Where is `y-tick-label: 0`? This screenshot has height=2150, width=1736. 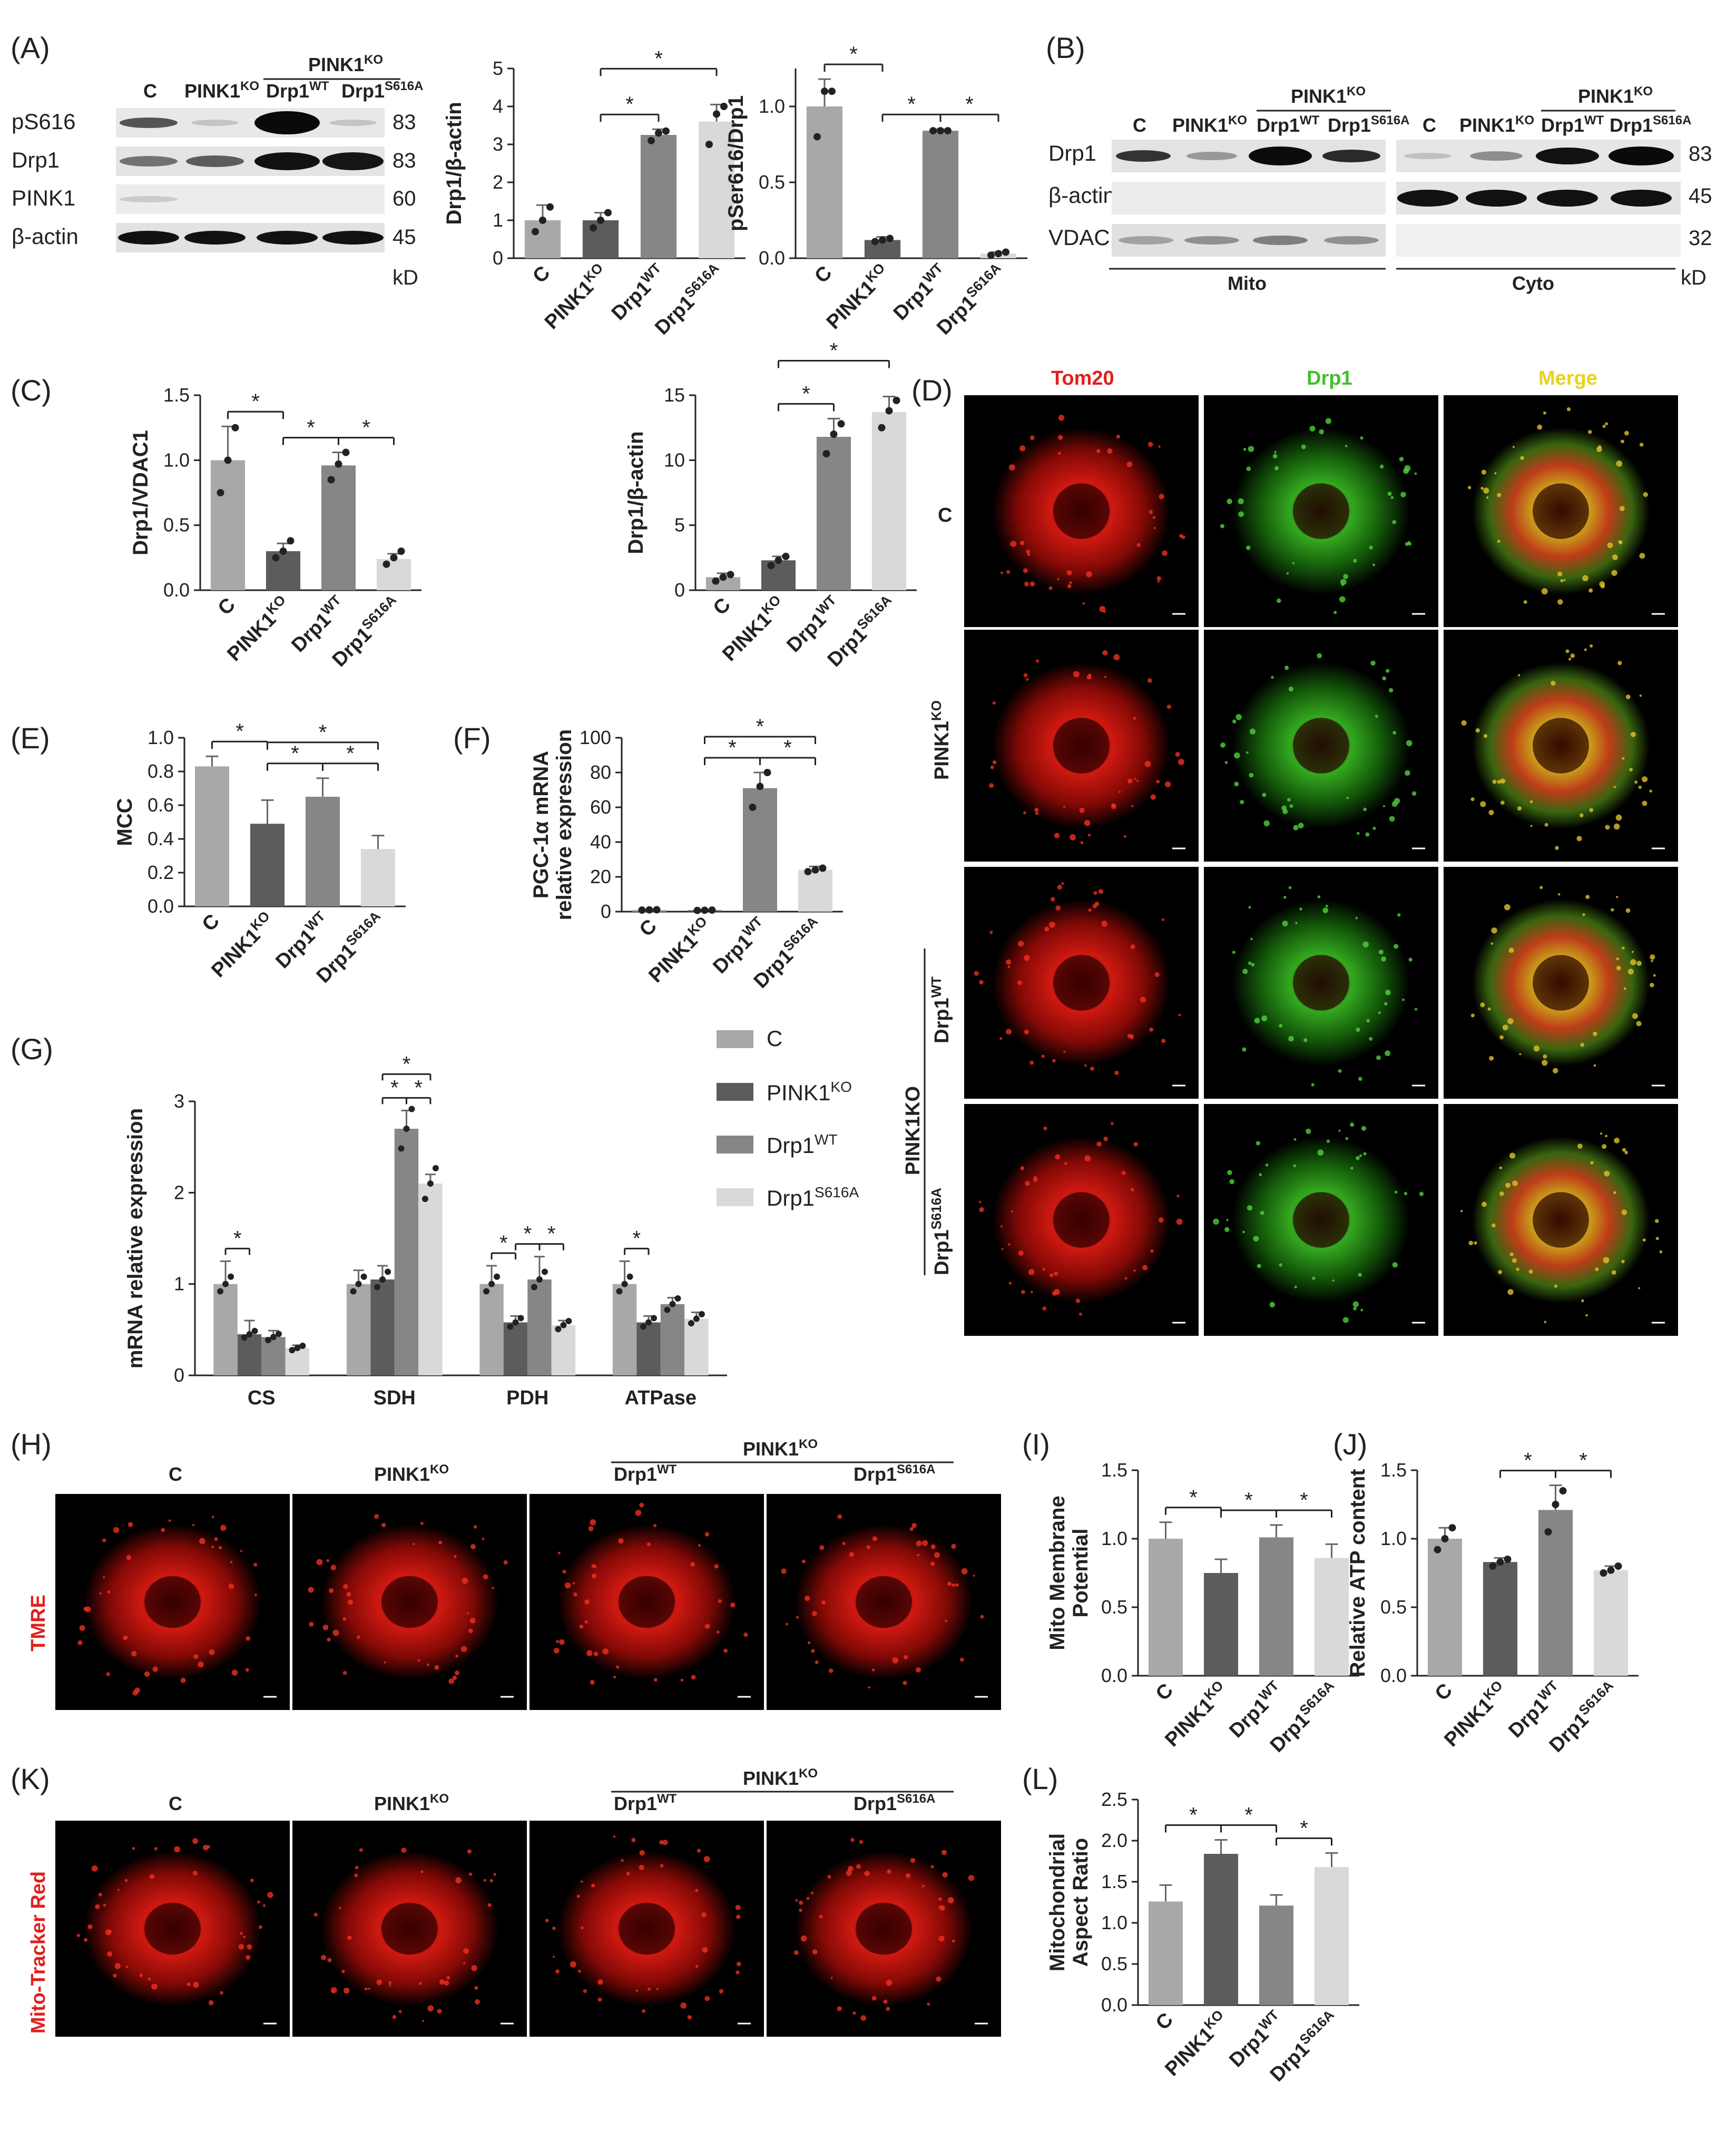 y-tick-label: 0 is located at coordinates (606, 911).